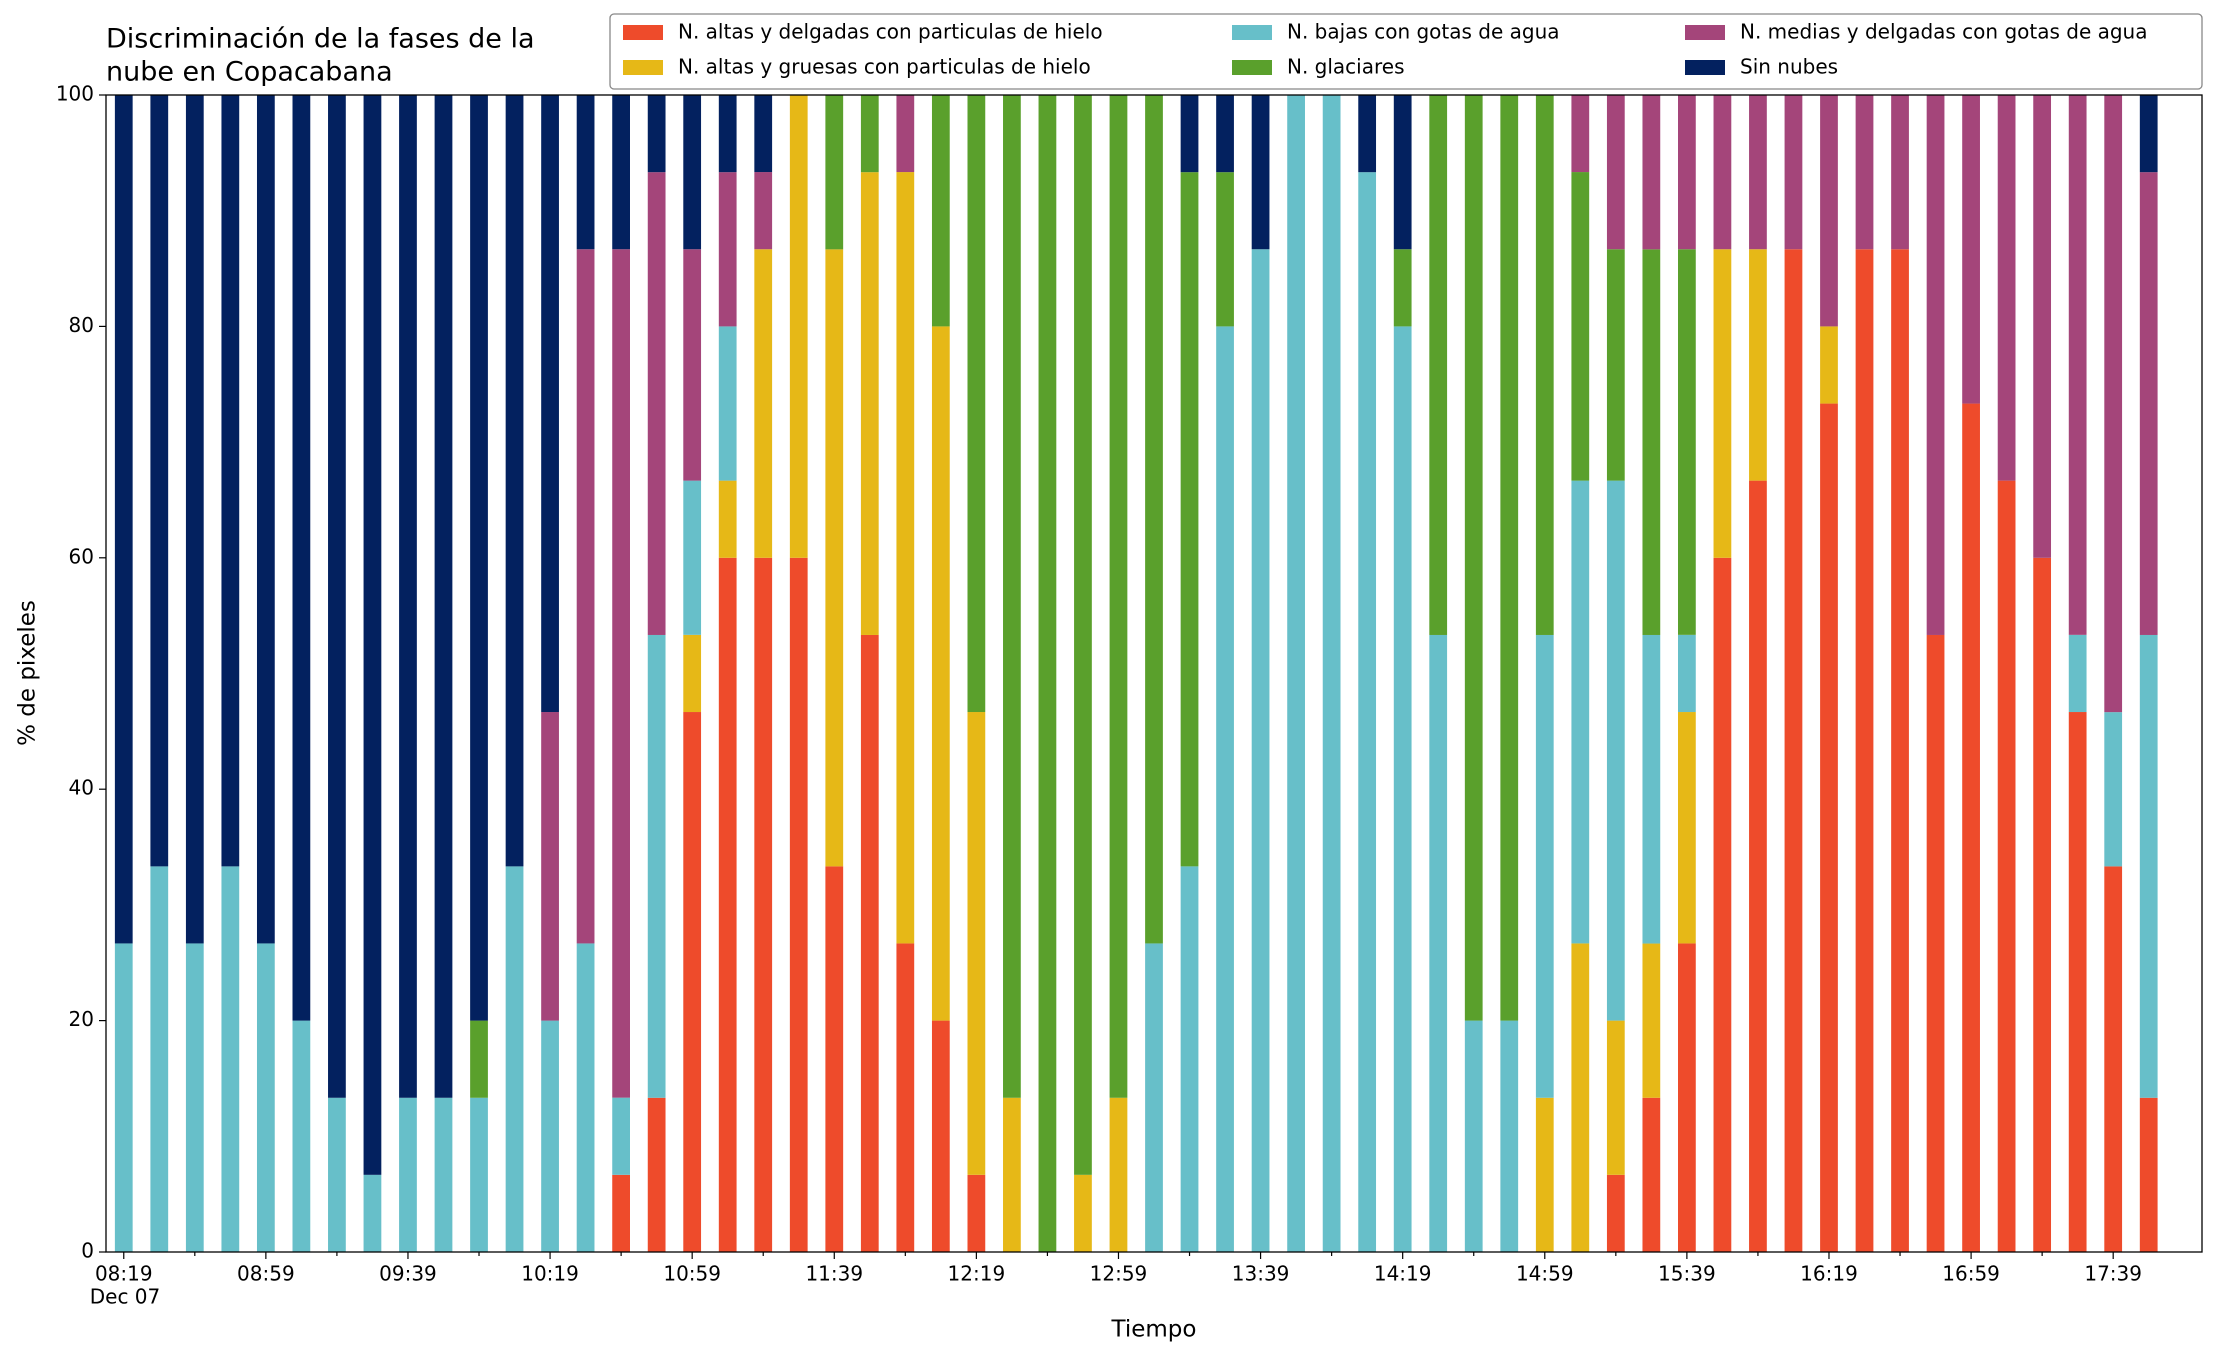 Image resolution: width=2216 pixels, height=1355 pixels. I want to click on y-tick-label: 0, so click(87, 1251).